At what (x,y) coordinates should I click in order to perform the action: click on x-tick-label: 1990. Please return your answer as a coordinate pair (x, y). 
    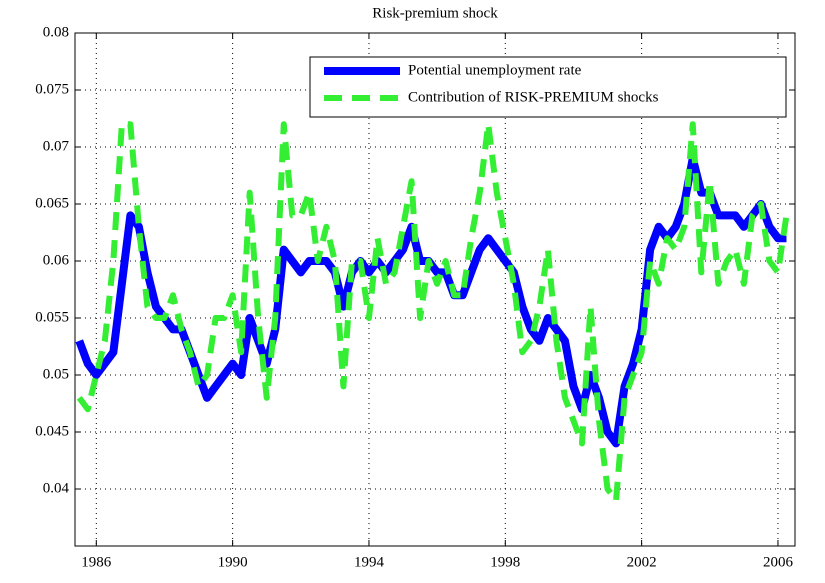
    Looking at the image, I should click on (233, 562).